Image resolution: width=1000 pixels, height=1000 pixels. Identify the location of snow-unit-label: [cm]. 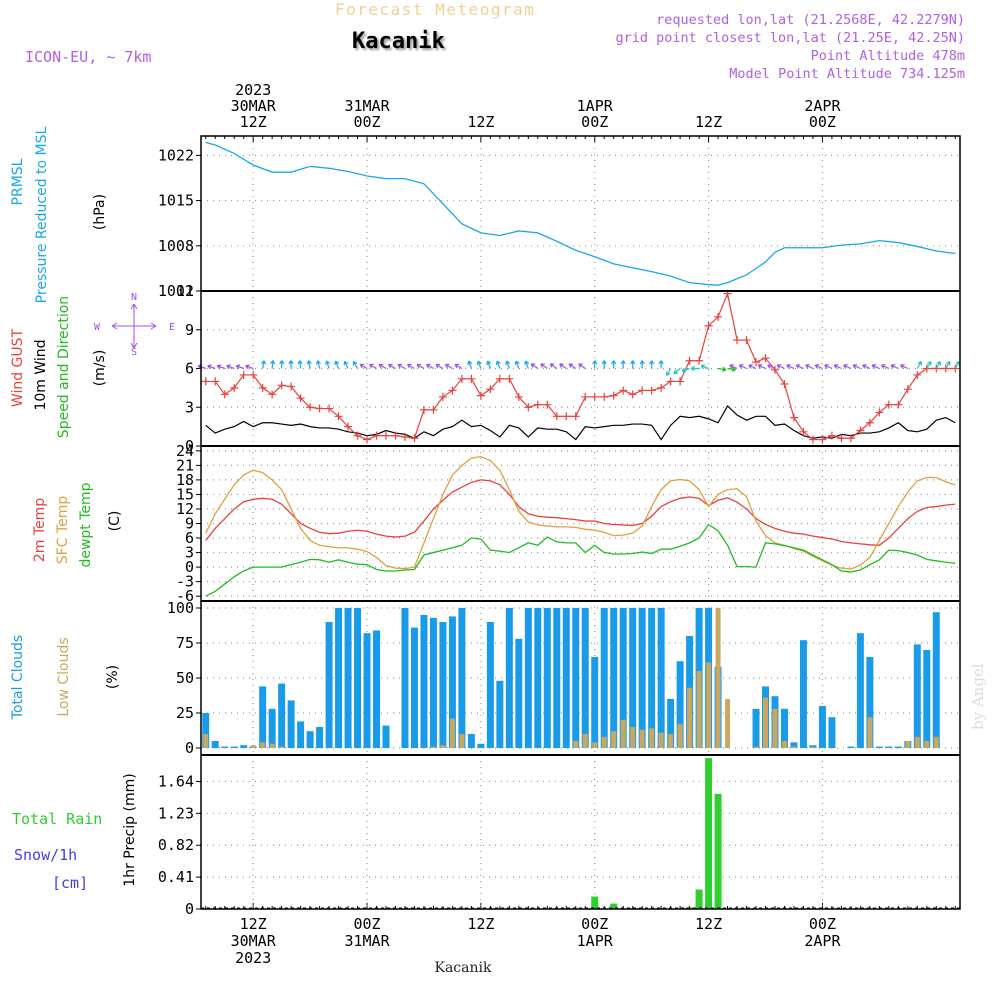
(70, 883).